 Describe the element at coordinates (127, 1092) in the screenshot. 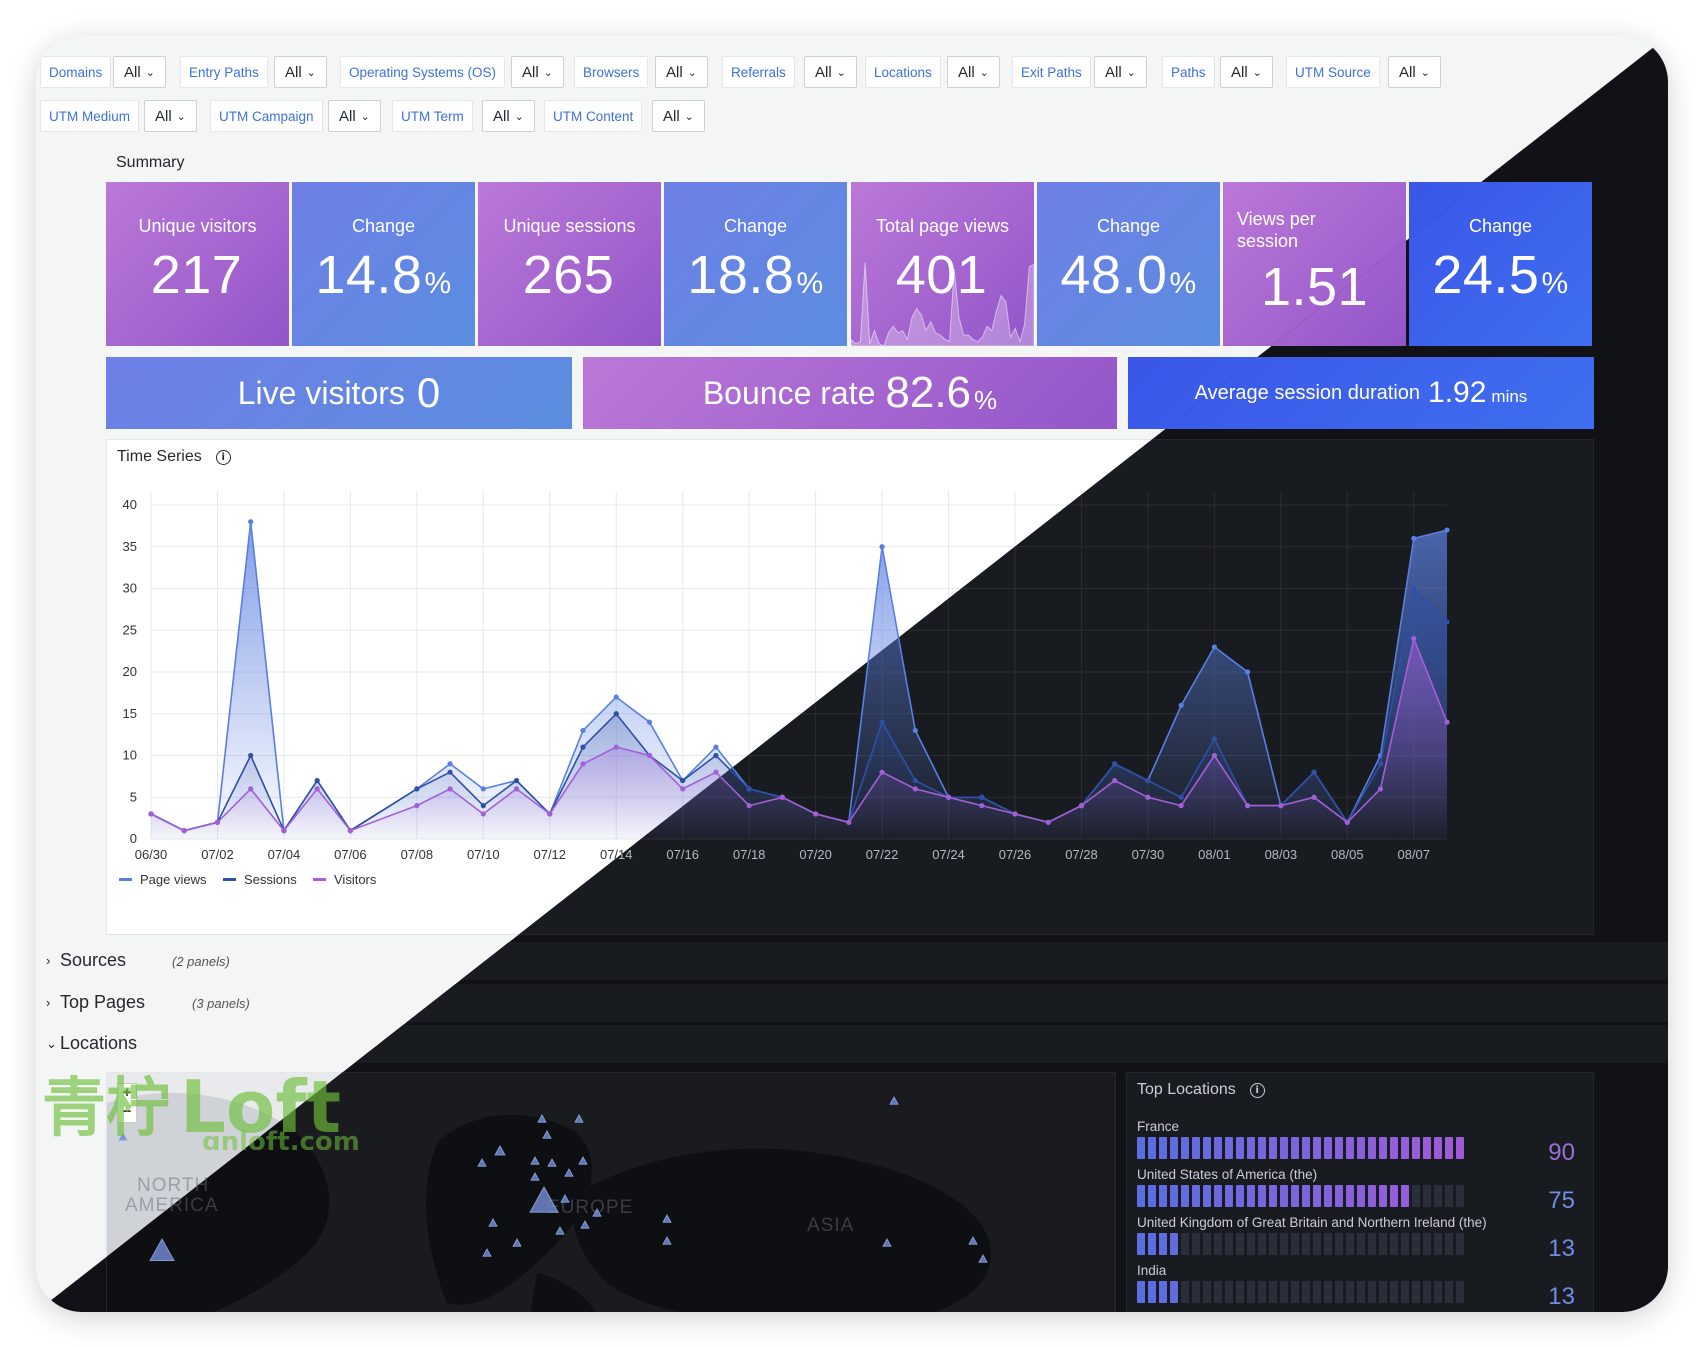

I see `zoom-in-button: +` at that location.